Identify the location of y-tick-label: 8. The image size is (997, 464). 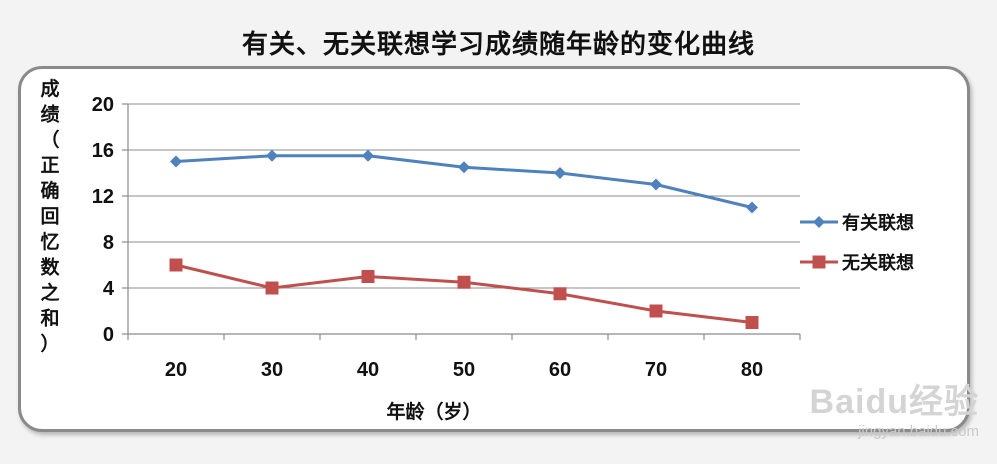
(108, 243).